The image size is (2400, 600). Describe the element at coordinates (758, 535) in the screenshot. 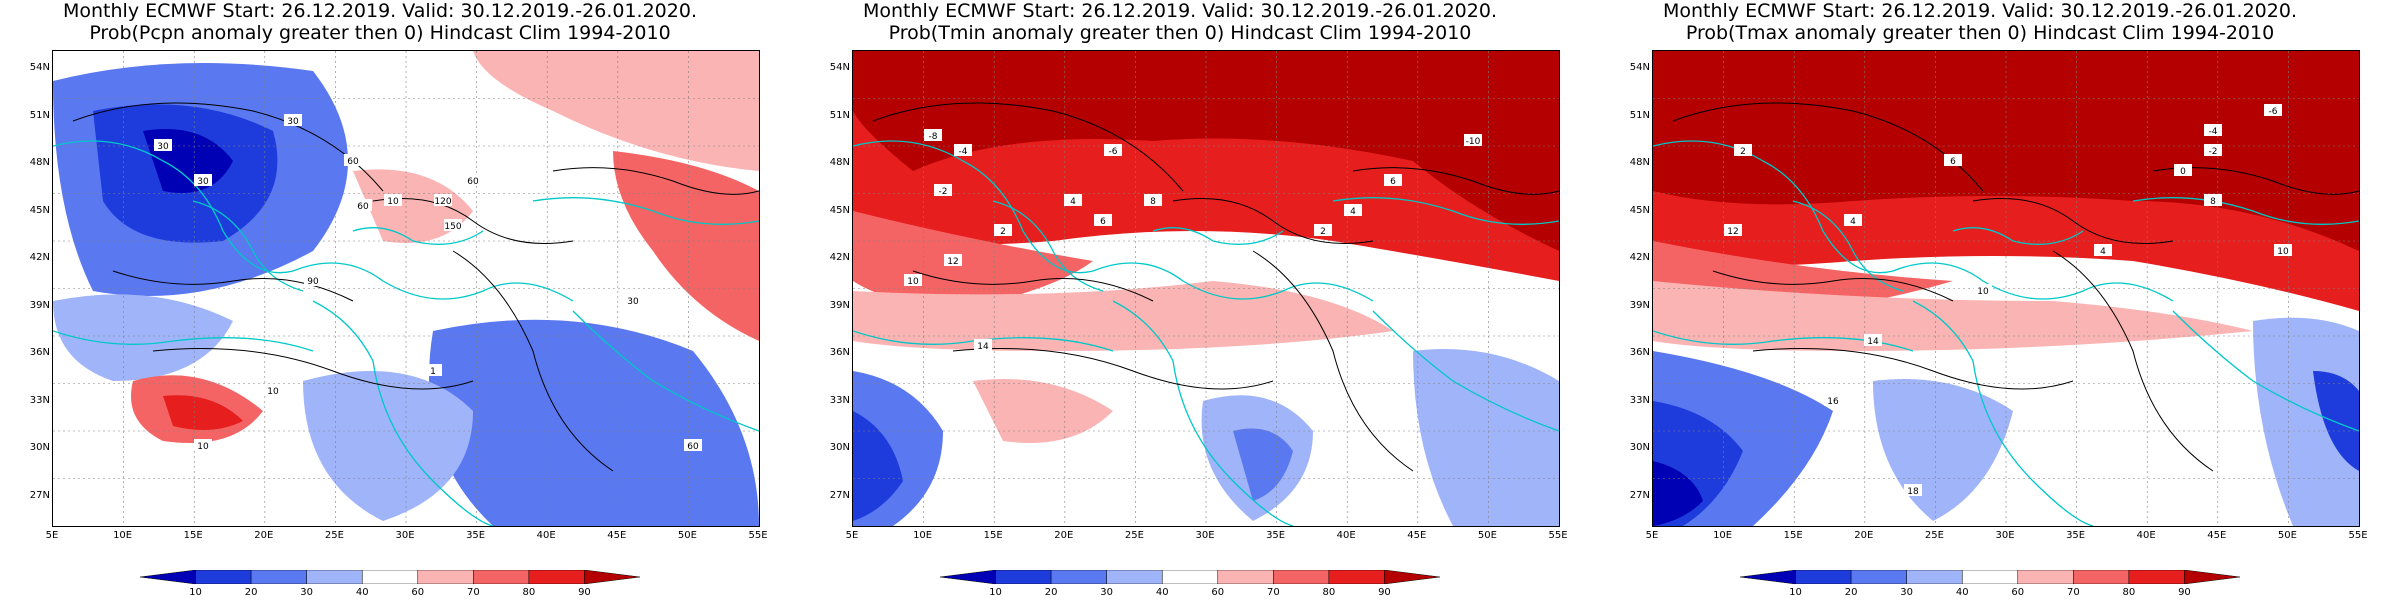

I see `longitude-tick: 55E` at that location.